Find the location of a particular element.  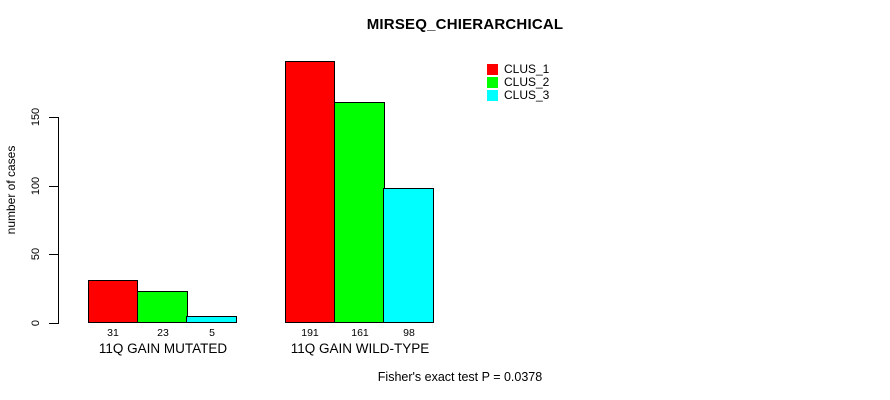

bar-value-label: 191 is located at coordinates (310, 333).